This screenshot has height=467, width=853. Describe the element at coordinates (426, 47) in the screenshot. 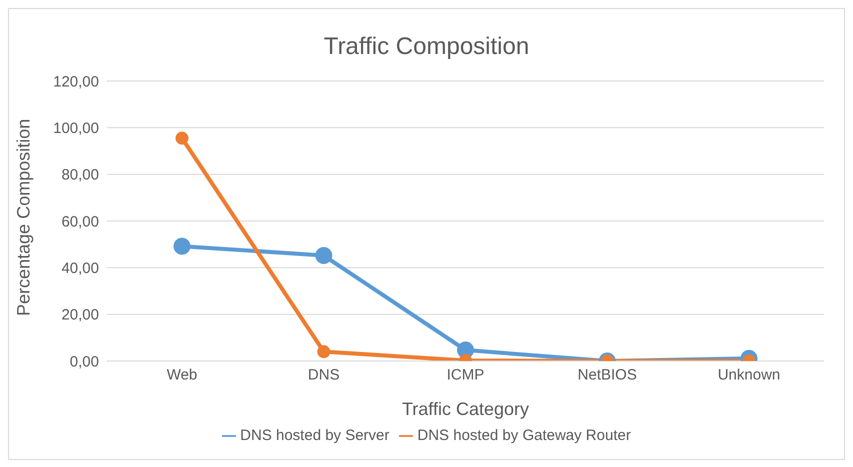

I see `chart-title: Traffic Composition` at that location.